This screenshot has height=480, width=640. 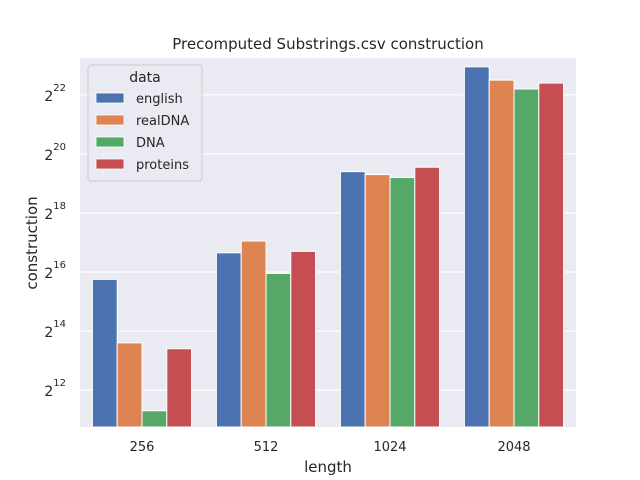 What do you see at coordinates (110, 98) in the screenshot?
I see `legend-swatch-english` at bounding box center [110, 98].